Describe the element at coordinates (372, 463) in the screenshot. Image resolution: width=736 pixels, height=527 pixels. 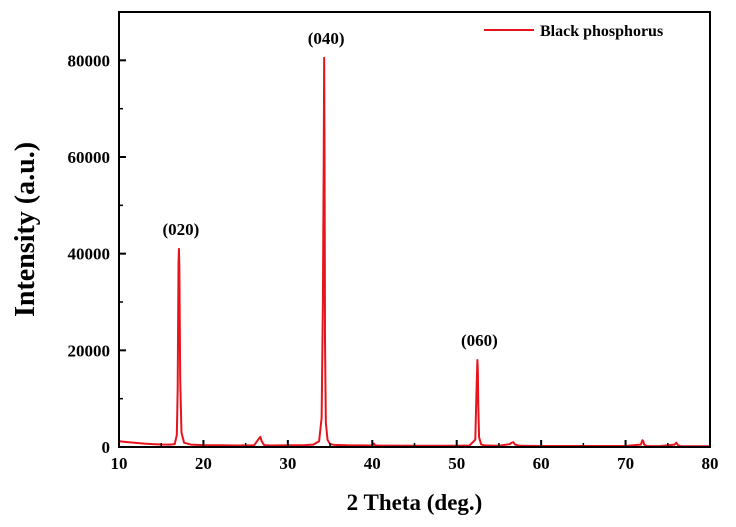
I see `x-tick-label: 40` at that location.